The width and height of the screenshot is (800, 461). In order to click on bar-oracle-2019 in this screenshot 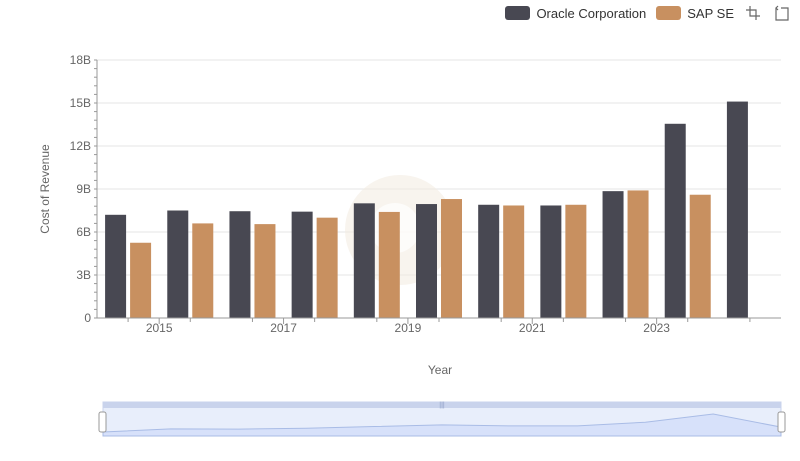, I will do `click(426, 261)`.